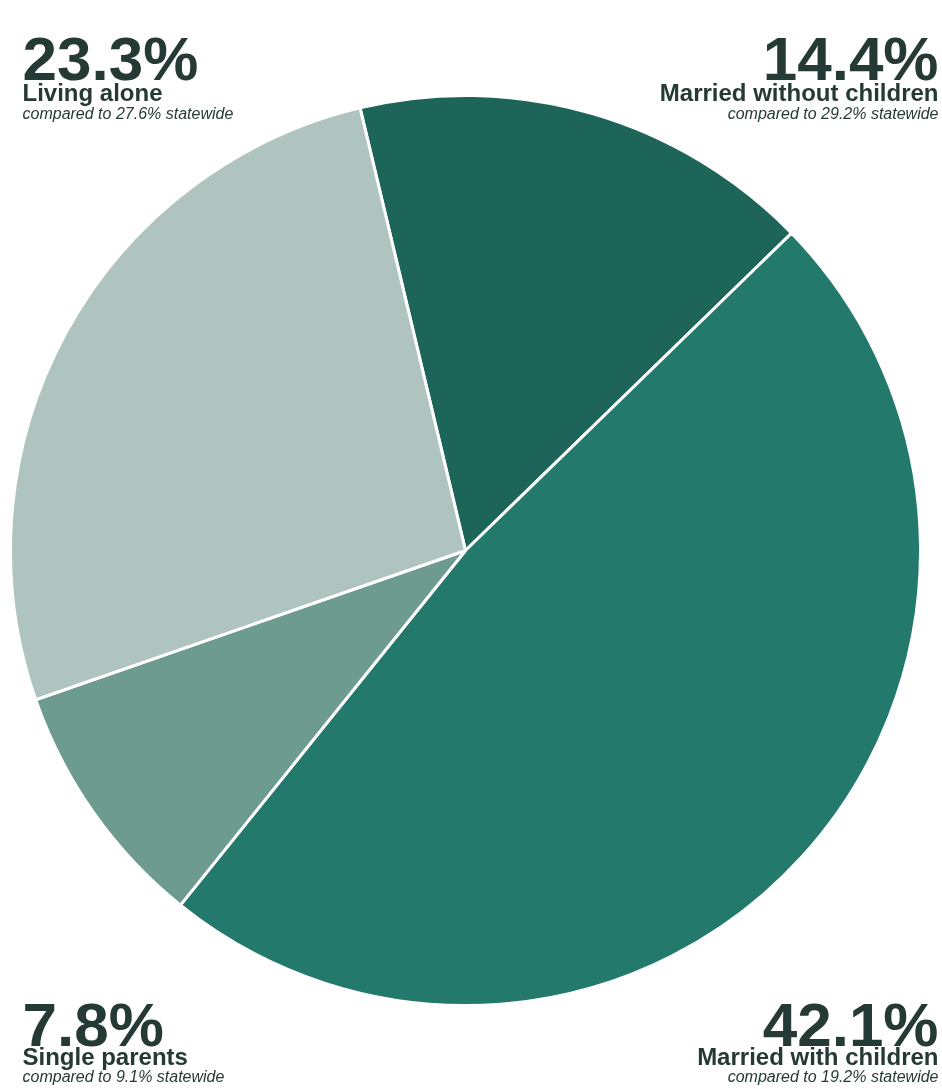  I want to click on text: compared to 29.2% statewide, so click(833, 113).